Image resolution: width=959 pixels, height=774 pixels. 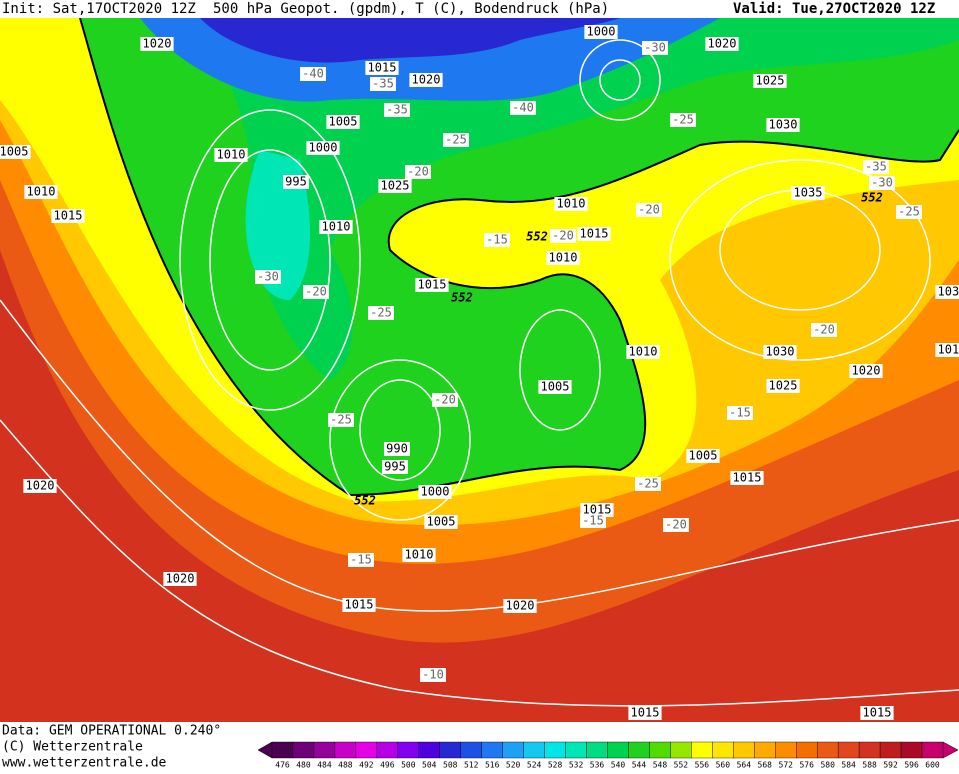 What do you see at coordinates (744, 765) in the screenshot?
I see `colorbar-label: 564` at bounding box center [744, 765].